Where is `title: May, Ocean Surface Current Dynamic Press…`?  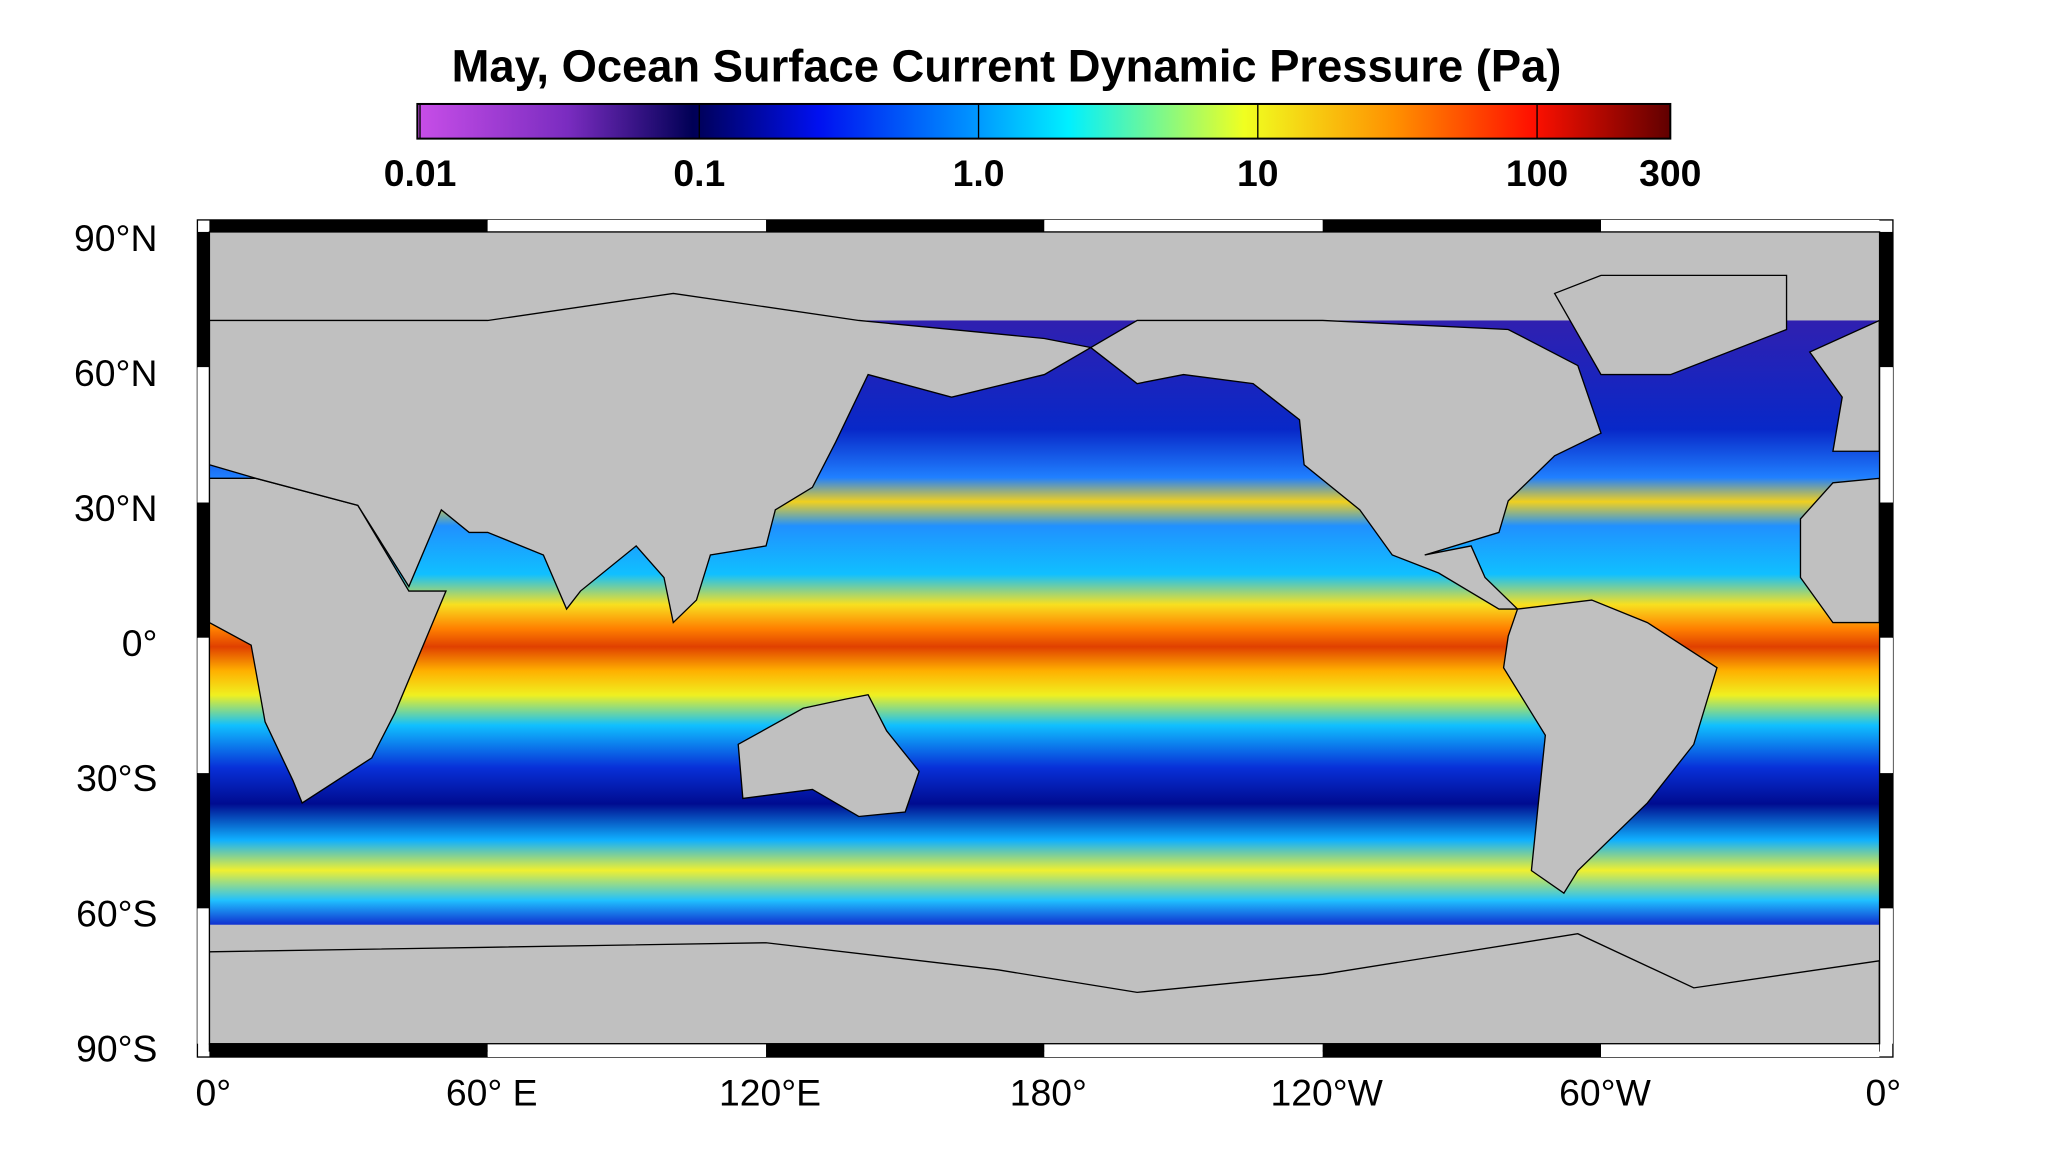 title: May, Ocean Surface Current Dynamic Press… is located at coordinates (1007, 65).